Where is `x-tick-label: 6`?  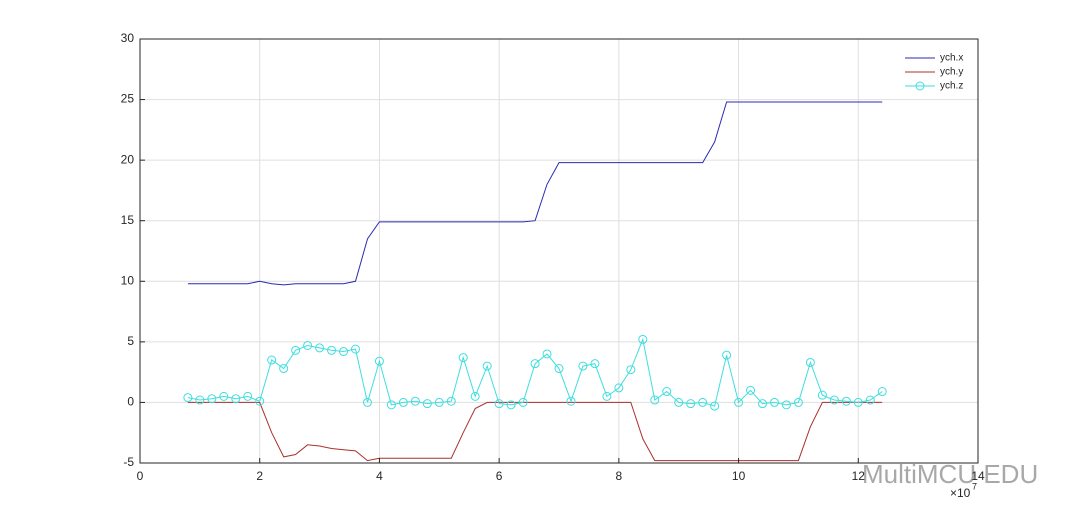 x-tick-label: 6 is located at coordinates (499, 476).